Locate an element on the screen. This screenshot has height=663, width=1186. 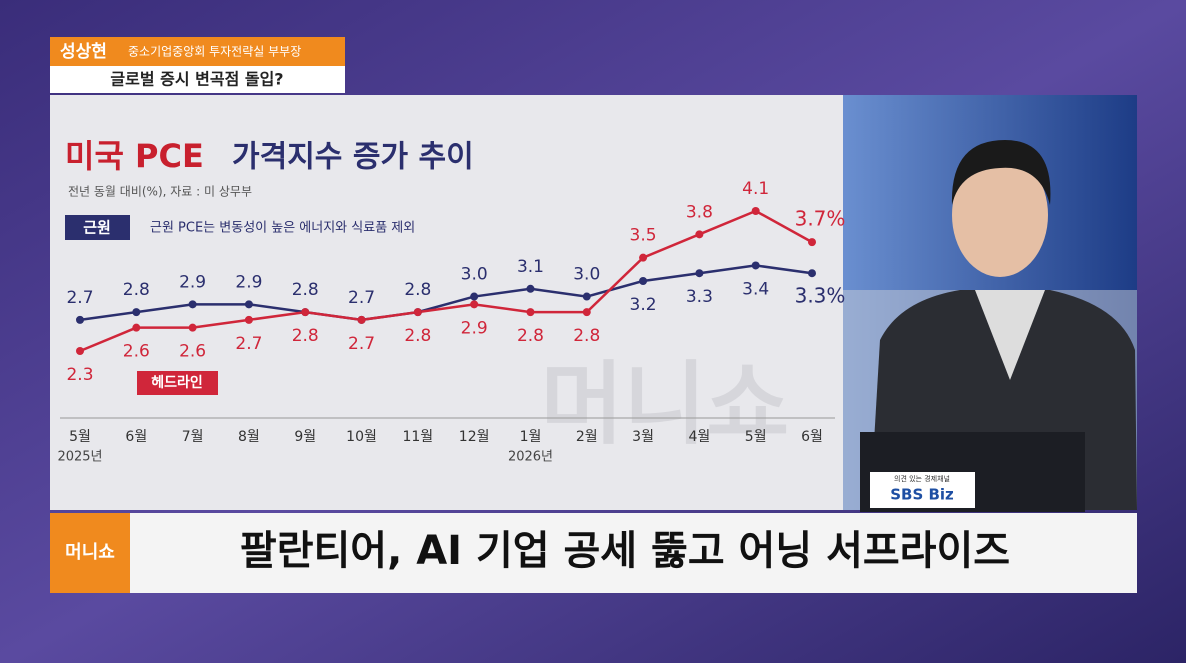
x-tick-label: 12월 is located at coordinates (474, 437).